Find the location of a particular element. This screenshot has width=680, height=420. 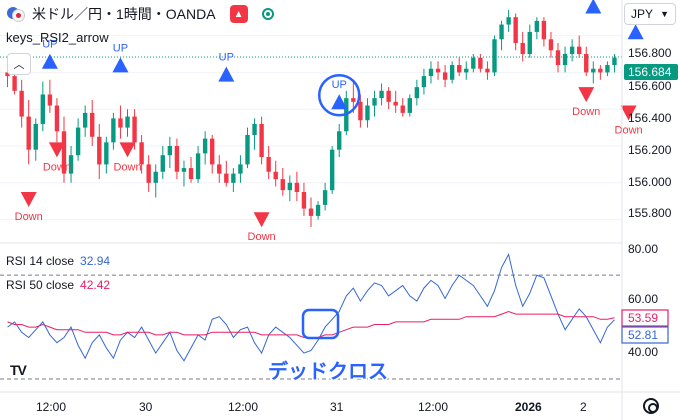

rsi14-tag-value: 52.81 is located at coordinates (643, 335).